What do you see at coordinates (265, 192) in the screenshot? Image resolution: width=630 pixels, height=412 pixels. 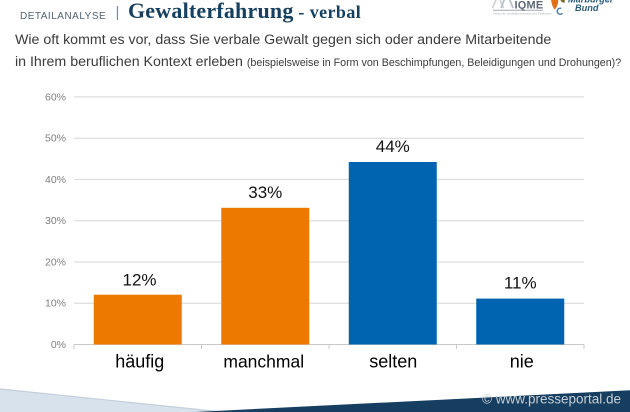 I see `svg-text: 33%` at bounding box center [265, 192].